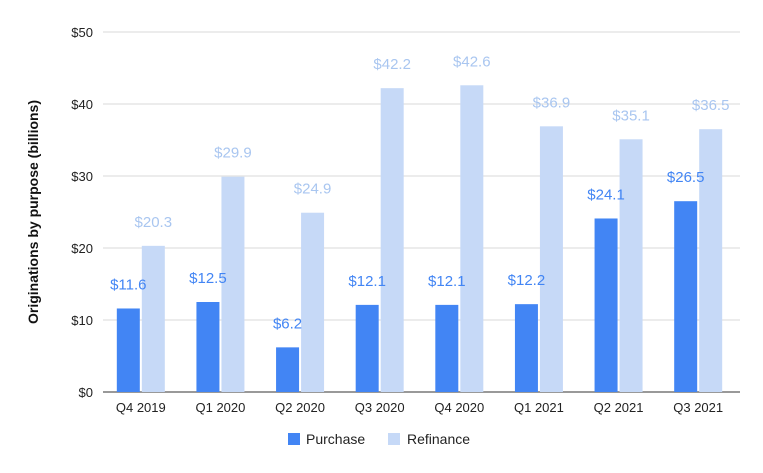 This screenshot has width=763, height=473. I want to click on y-axis-ticks: $0 $10 $20 $30 $40 $50, so click(82, 212).